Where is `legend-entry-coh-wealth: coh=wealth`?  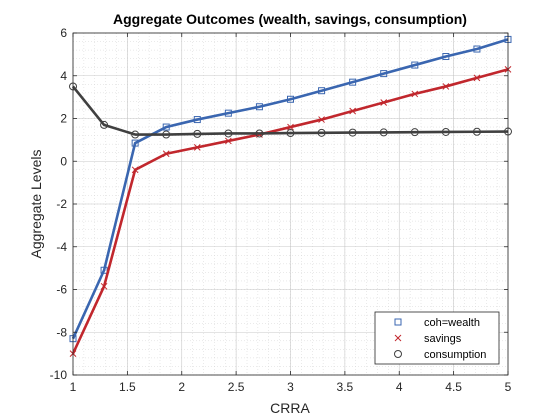
legend-entry-coh-wealth: coh=wealth is located at coordinates (437, 323).